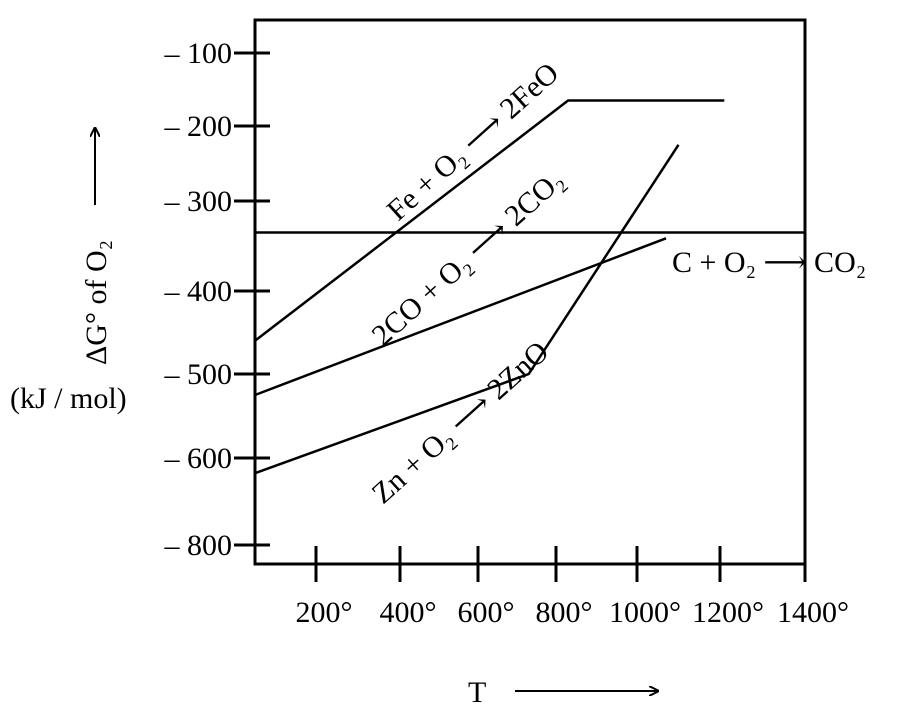  Describe the element at coordinates (198, 201) in the screenshot. I see `y-tick-label: – 300` at that location.